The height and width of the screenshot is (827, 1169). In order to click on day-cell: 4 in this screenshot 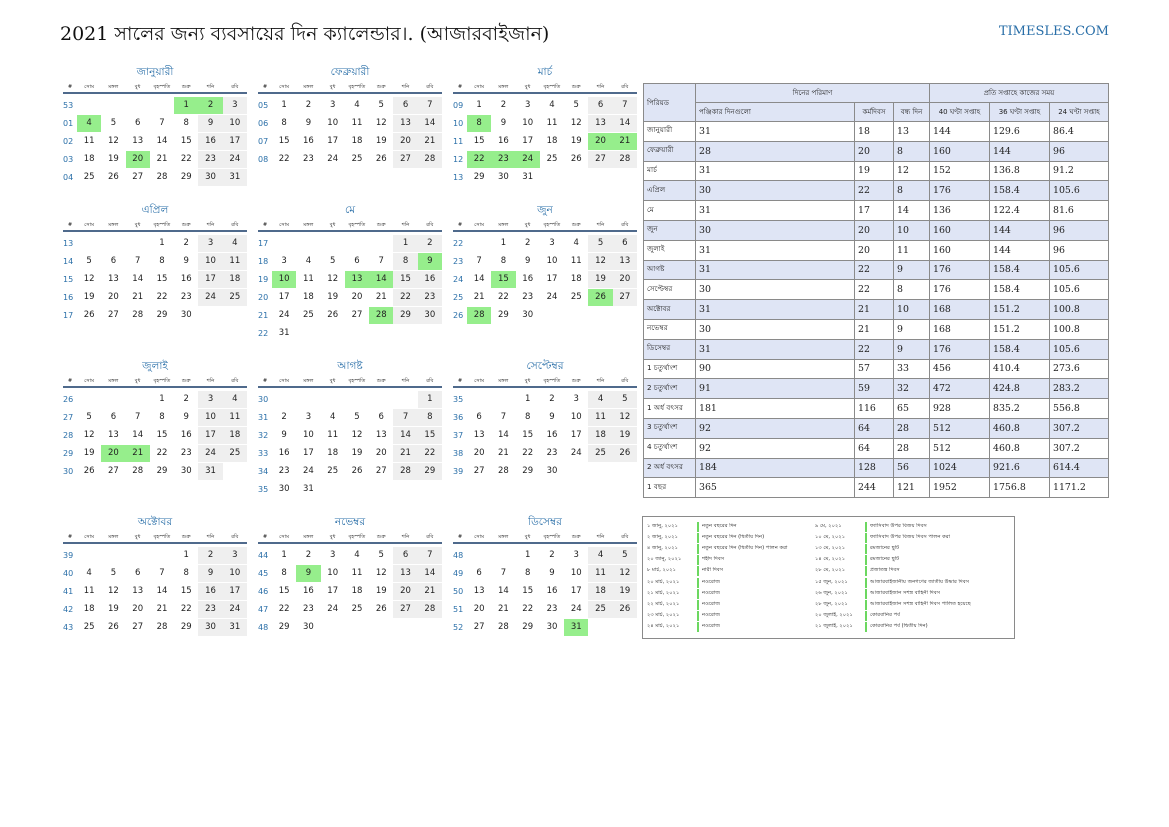, I will do `click(600, 399)`.